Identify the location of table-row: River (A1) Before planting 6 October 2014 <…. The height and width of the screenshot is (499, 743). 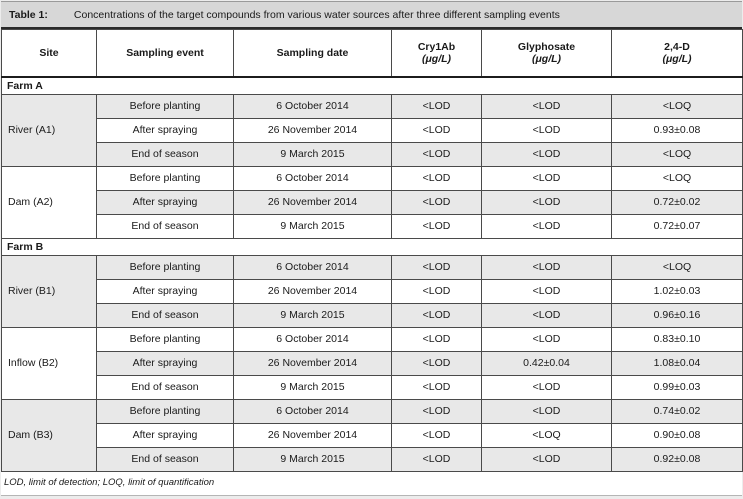
(372, 130).